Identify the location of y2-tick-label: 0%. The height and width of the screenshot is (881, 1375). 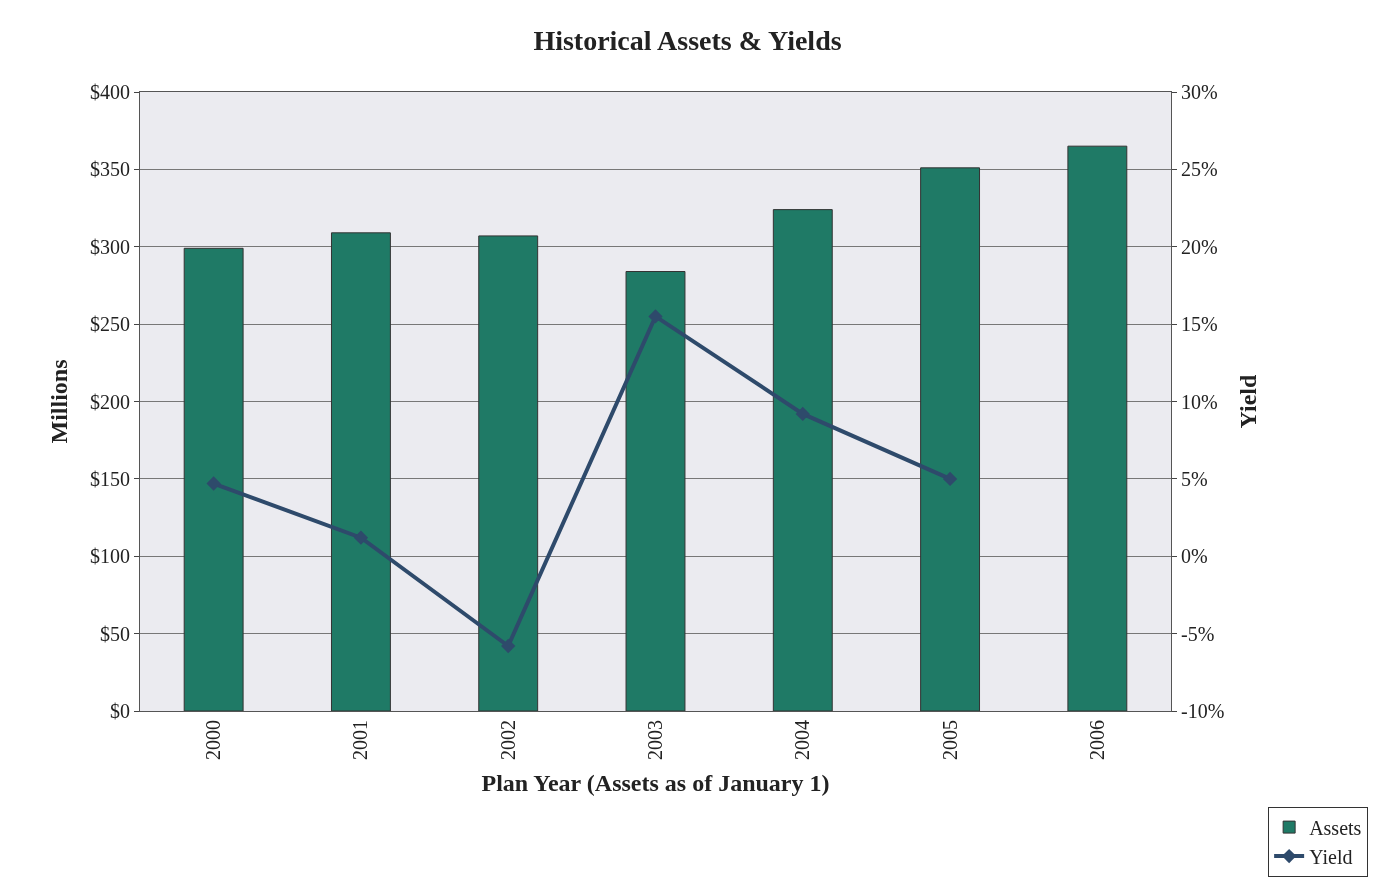
(1194, 556).